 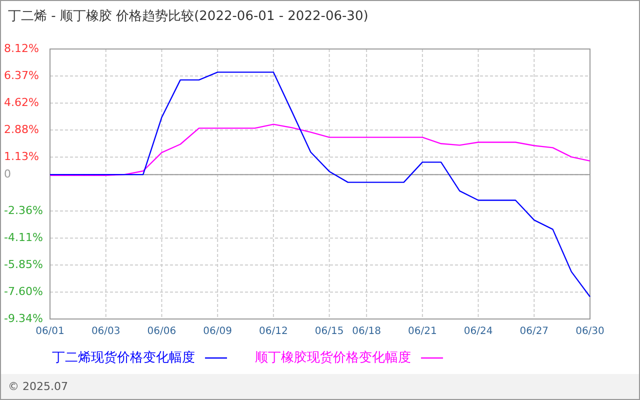 What do you see at coordinates (320, 150) in the screenshot?
I see `line-series` at bounding box center [320, 150].